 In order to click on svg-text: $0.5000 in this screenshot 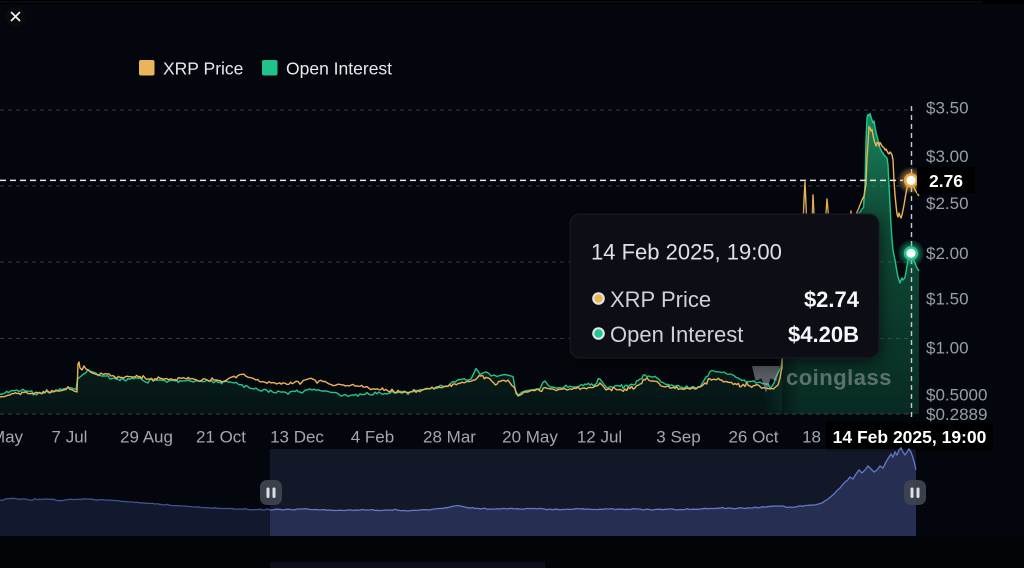, I will do `click(956, 395)`.